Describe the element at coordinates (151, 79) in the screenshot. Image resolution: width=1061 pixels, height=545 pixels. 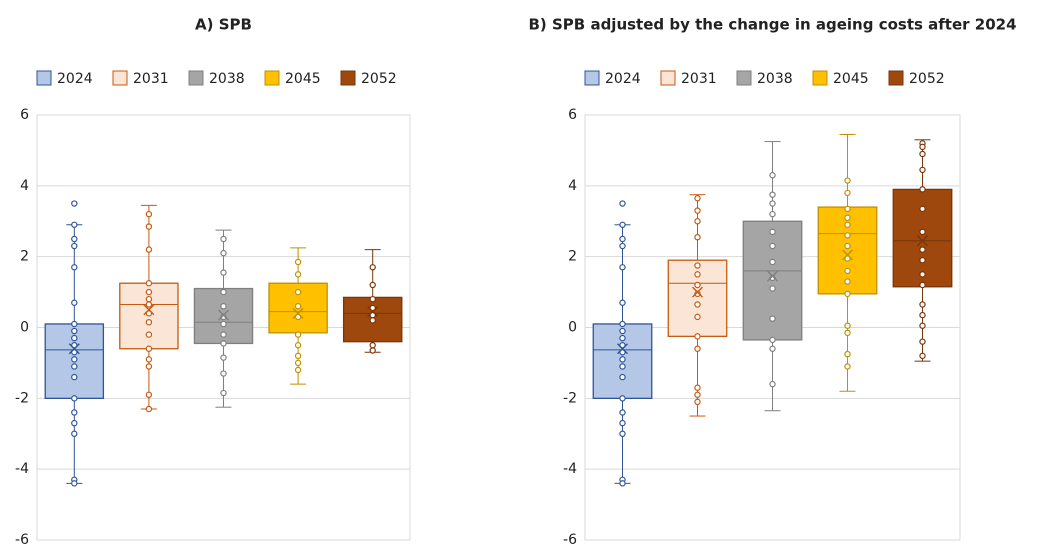
I see `legend-label: 2031` at that location.